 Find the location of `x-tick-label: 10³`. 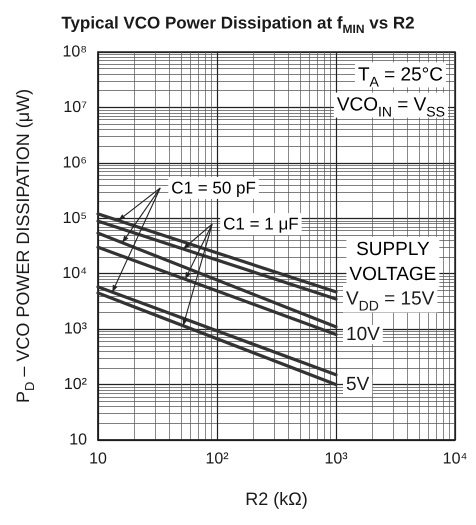

x-tick-label: 10³ is located at coordinates (336, 459).